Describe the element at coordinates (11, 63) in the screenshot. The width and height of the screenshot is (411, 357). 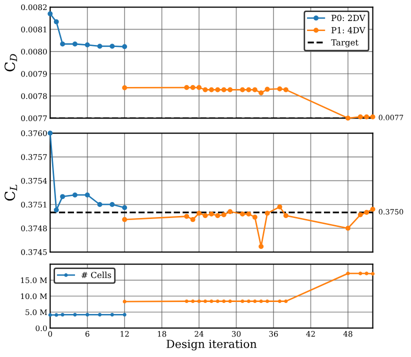
I see `y-axis-title: C$_{D}$` at that location.